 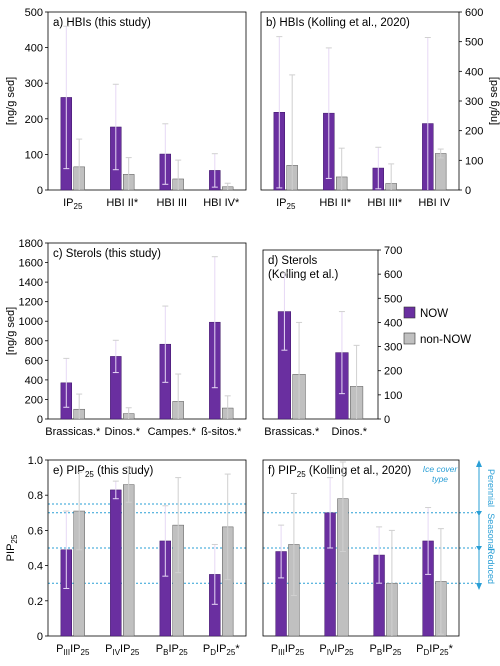 I want to click on ice-cover-reduced: Reduced, so click(x=491, y=566).